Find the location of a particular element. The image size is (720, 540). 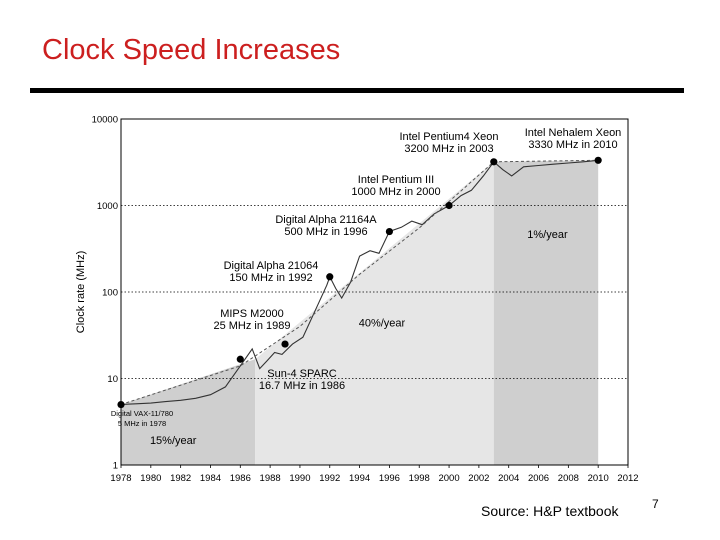

x-tick-label: 1978 is located at coordinates (120, 478).